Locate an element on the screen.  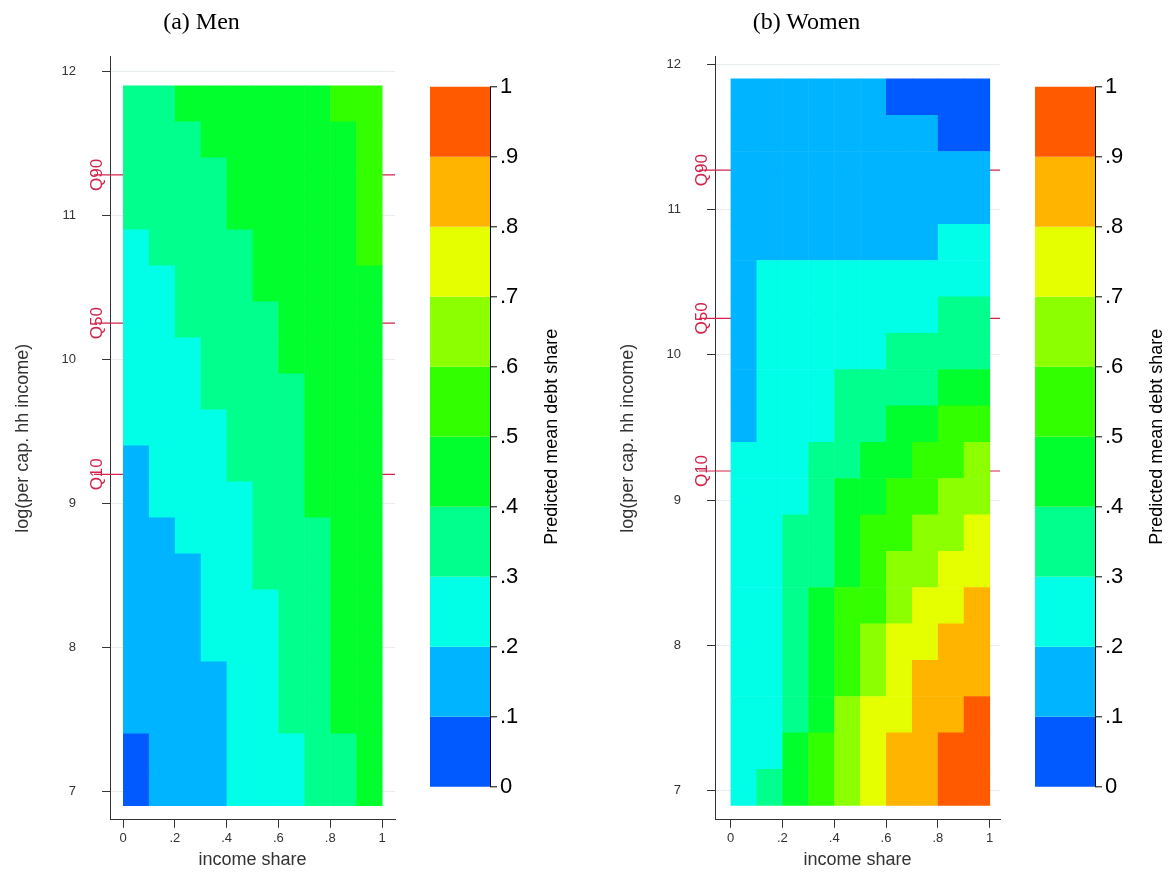
chart-title: (b) Women is located at coordinates (806, 20).